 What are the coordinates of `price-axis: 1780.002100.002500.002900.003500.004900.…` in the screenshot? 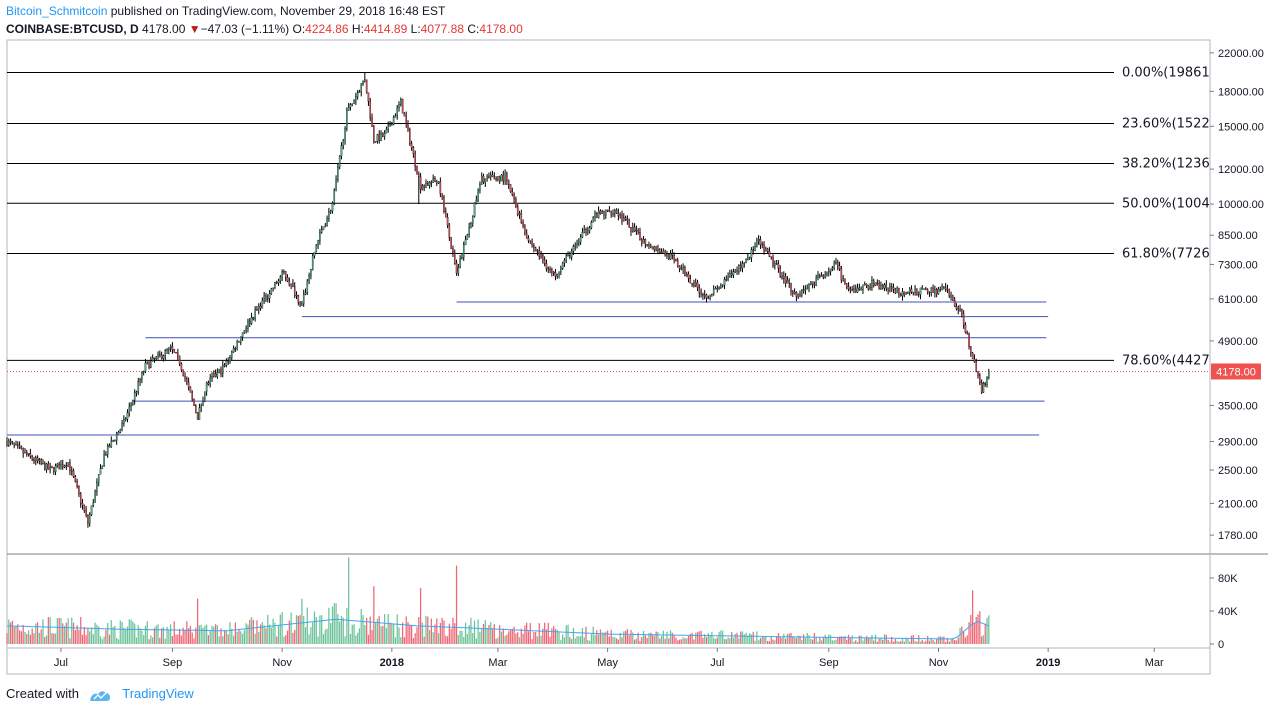 It's located at (1237, 295).